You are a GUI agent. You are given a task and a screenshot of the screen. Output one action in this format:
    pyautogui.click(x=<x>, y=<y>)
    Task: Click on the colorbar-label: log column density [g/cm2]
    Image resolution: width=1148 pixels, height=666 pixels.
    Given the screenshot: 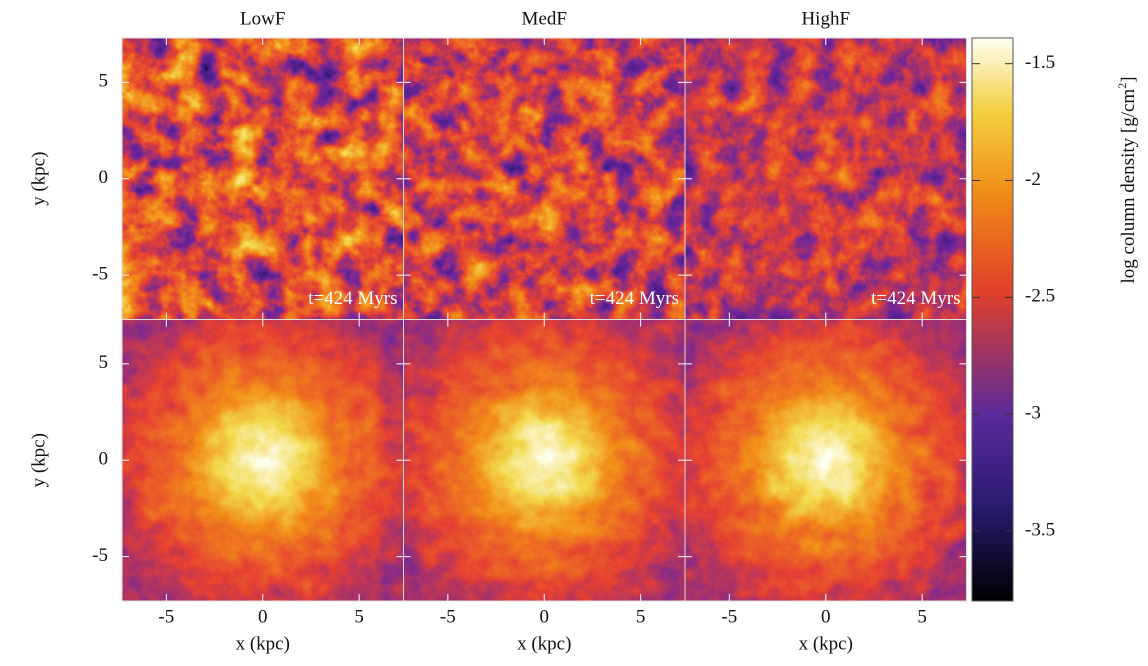 What is the action you would take?
    pyautogui.click(x=1127, y=179)
    